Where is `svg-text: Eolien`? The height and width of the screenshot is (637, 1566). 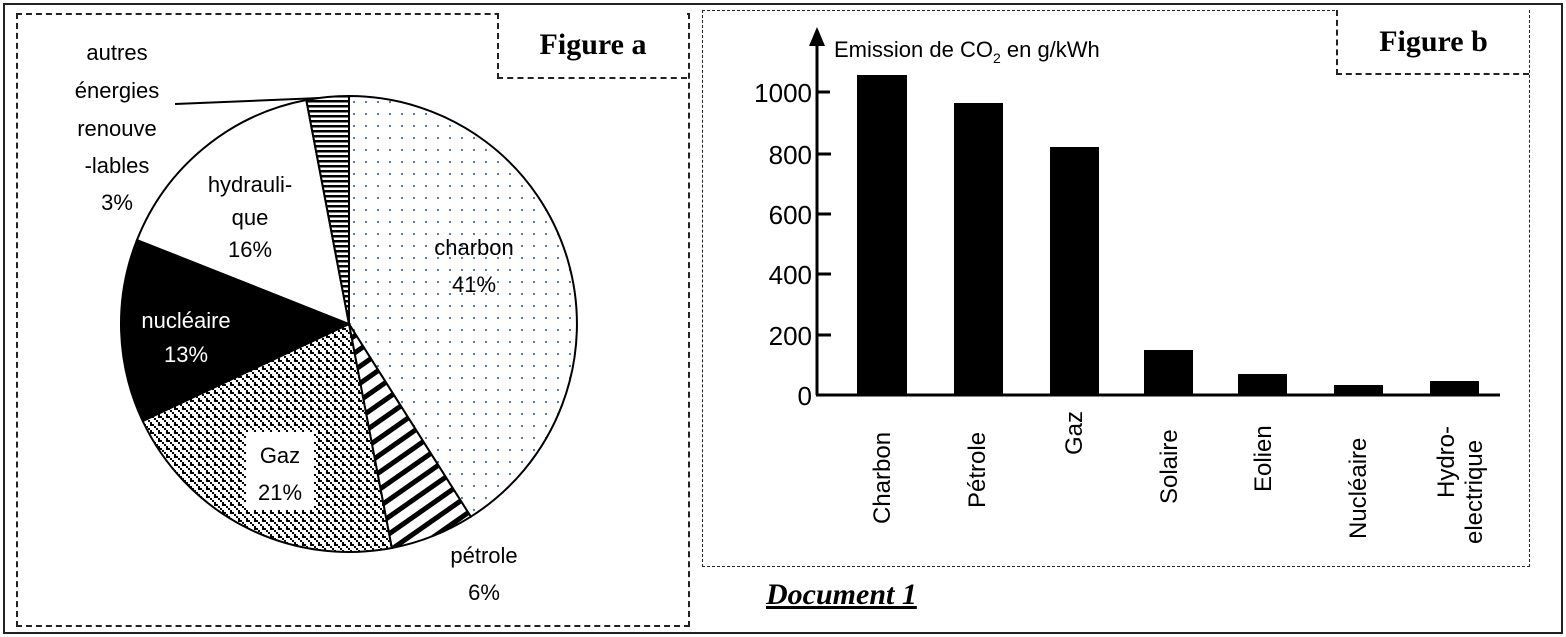
svg-text: Eolien is located at coordinates (1263, 458).